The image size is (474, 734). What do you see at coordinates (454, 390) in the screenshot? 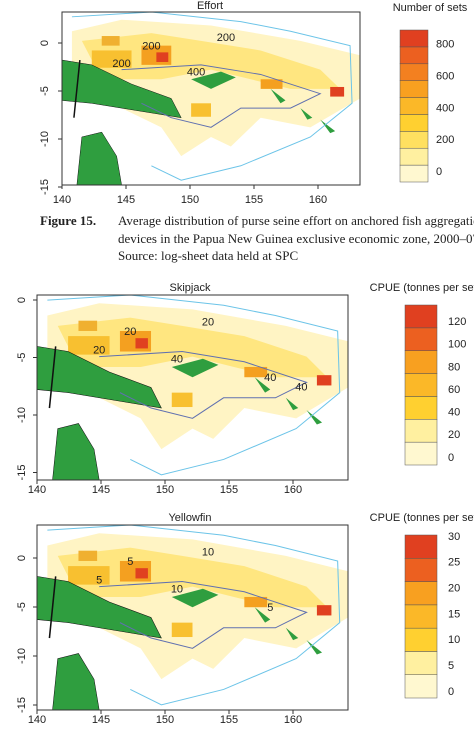
I see `legend-tick-label: 60` at bounding box center [454, 390].